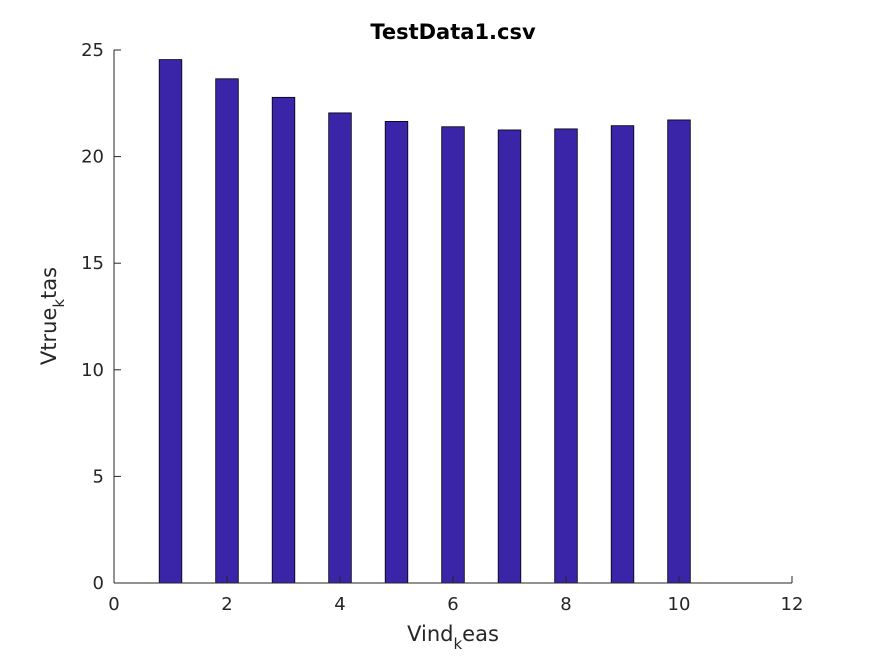 Image resolution: width=875 pixels, height=656 pixels. Describe the element at coordinates (452, 604) in the screenshot. I see `x-tick-label-6: 6` at that location.